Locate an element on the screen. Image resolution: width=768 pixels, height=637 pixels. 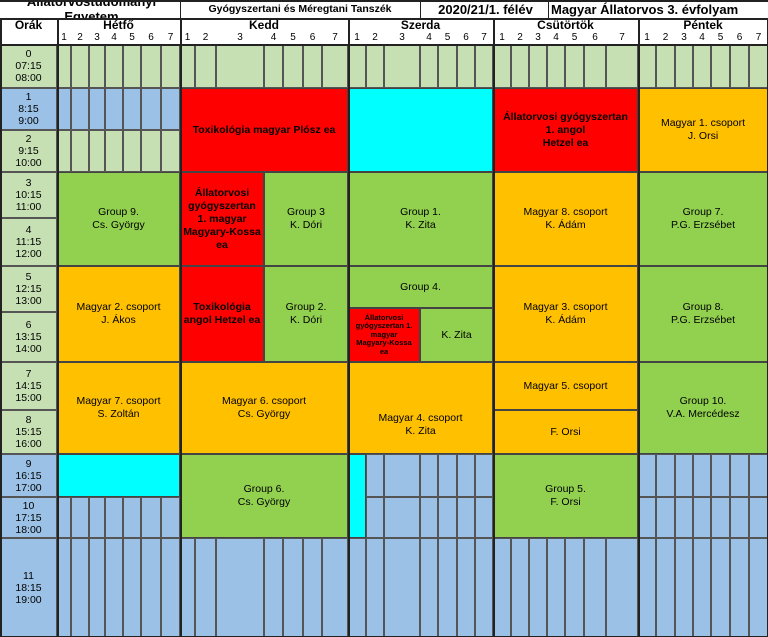
event-line: Toxikológia magyar Plósz ea is located at coordinates (264, 129).